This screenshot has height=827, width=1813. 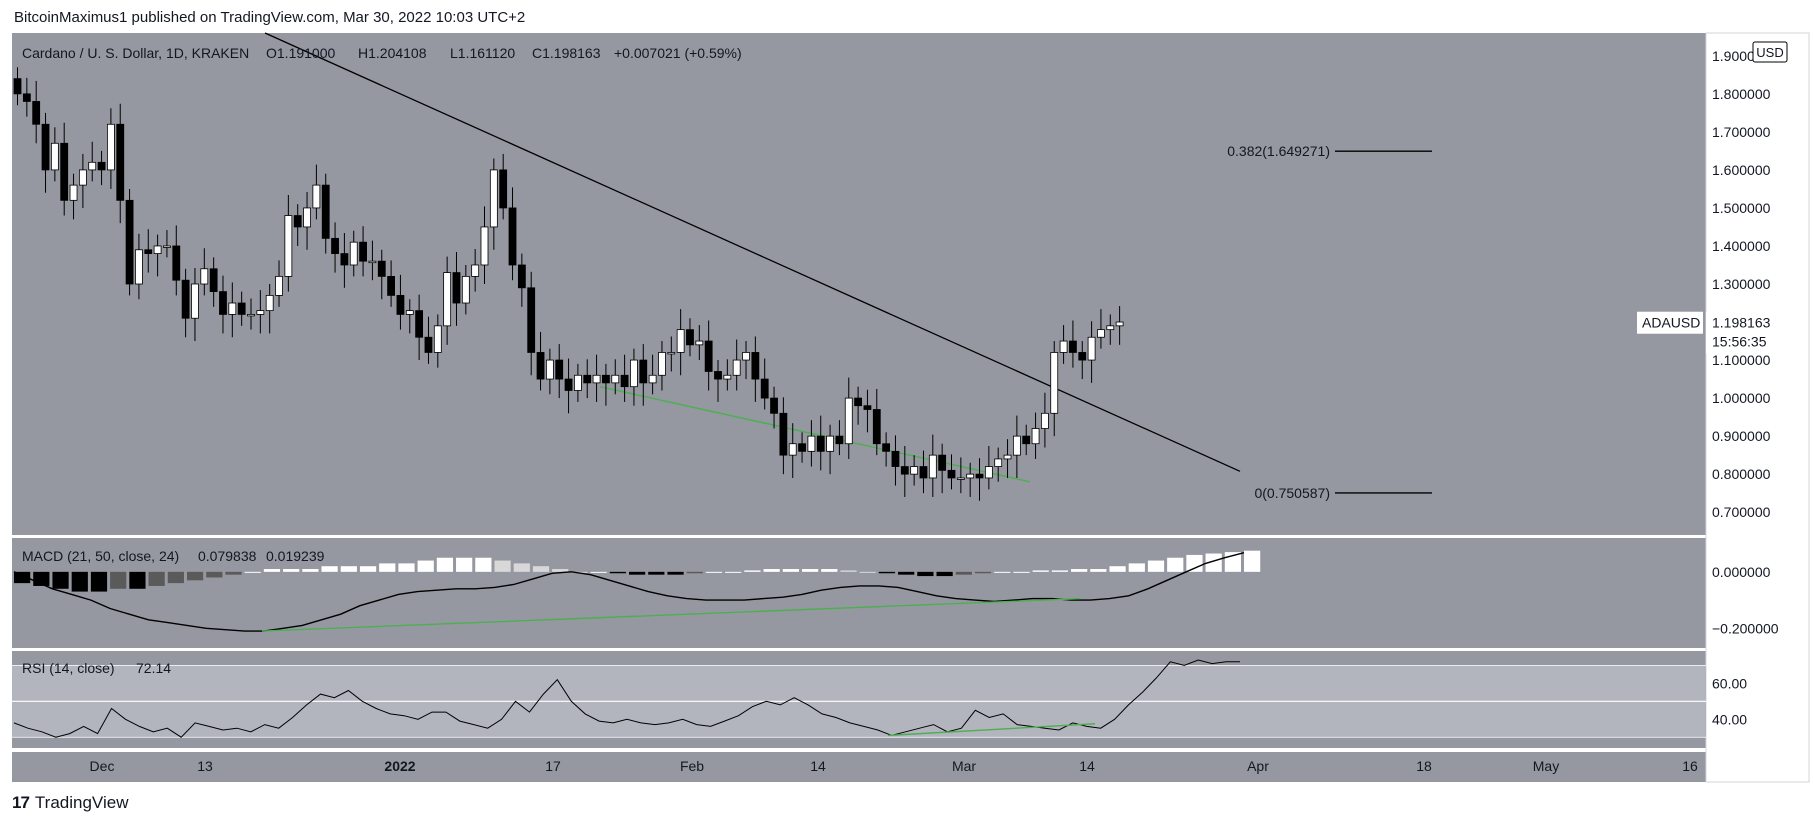 What do you see at coordinates (1741, 474) in the screenshot?
I see `price-tick-label: 0.800000` at bounding box center [1741, 474].